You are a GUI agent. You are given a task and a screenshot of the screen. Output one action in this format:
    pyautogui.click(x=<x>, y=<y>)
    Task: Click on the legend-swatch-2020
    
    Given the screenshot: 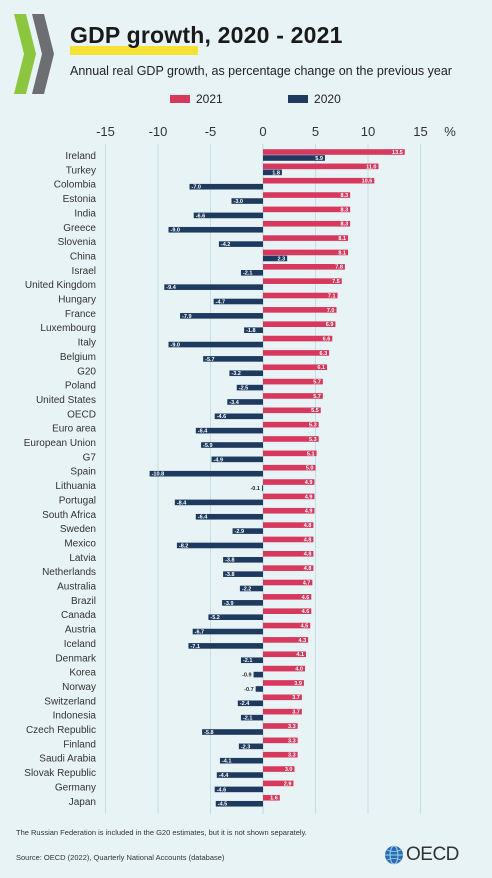 What is the action you would take?
    pyautogui.click(x=298, y=99)
    